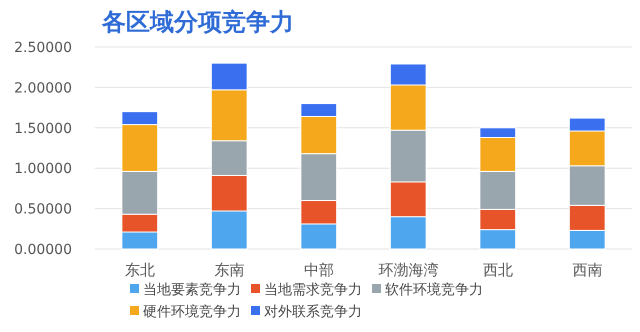  I want to click on legend-label: 软件环境竞争力, so click(434, 290).